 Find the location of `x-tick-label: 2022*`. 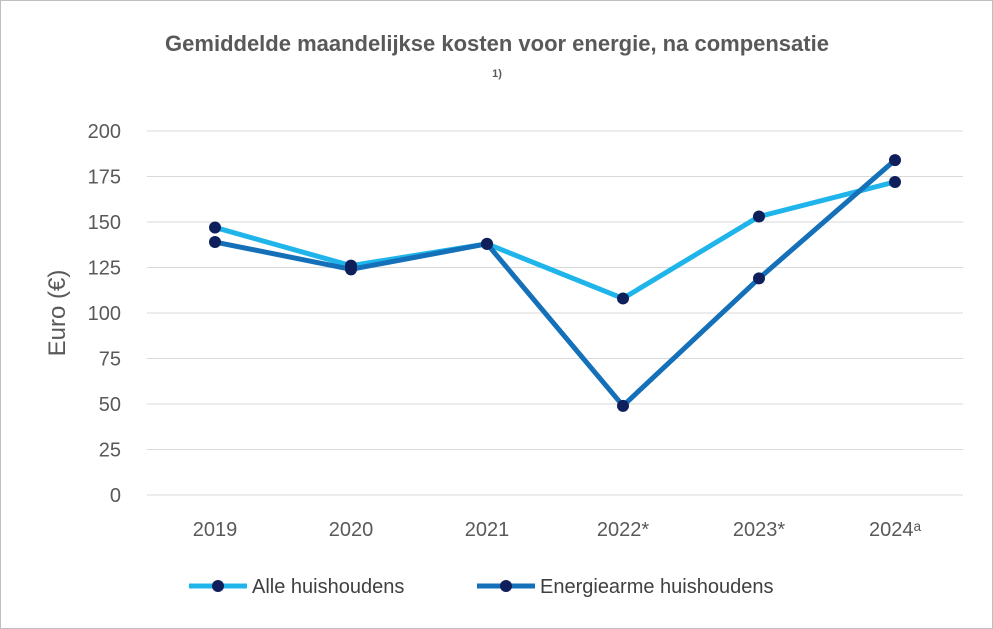

x-tick-label: 2022* is located at coordinates (623, 530).